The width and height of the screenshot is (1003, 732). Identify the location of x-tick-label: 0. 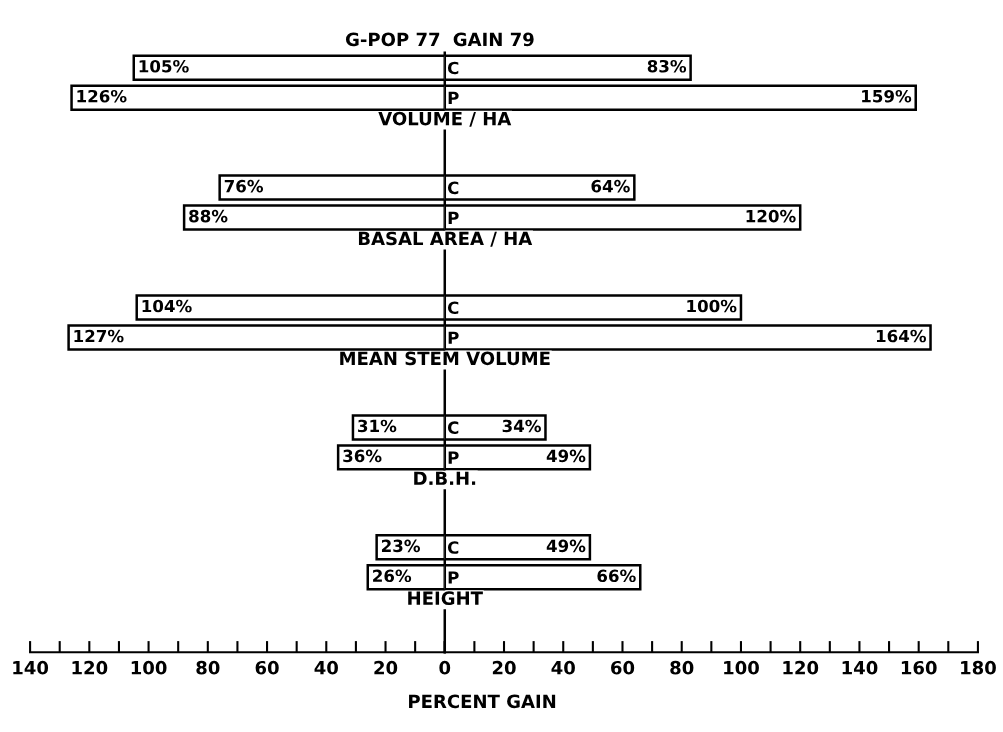
(445, 667).